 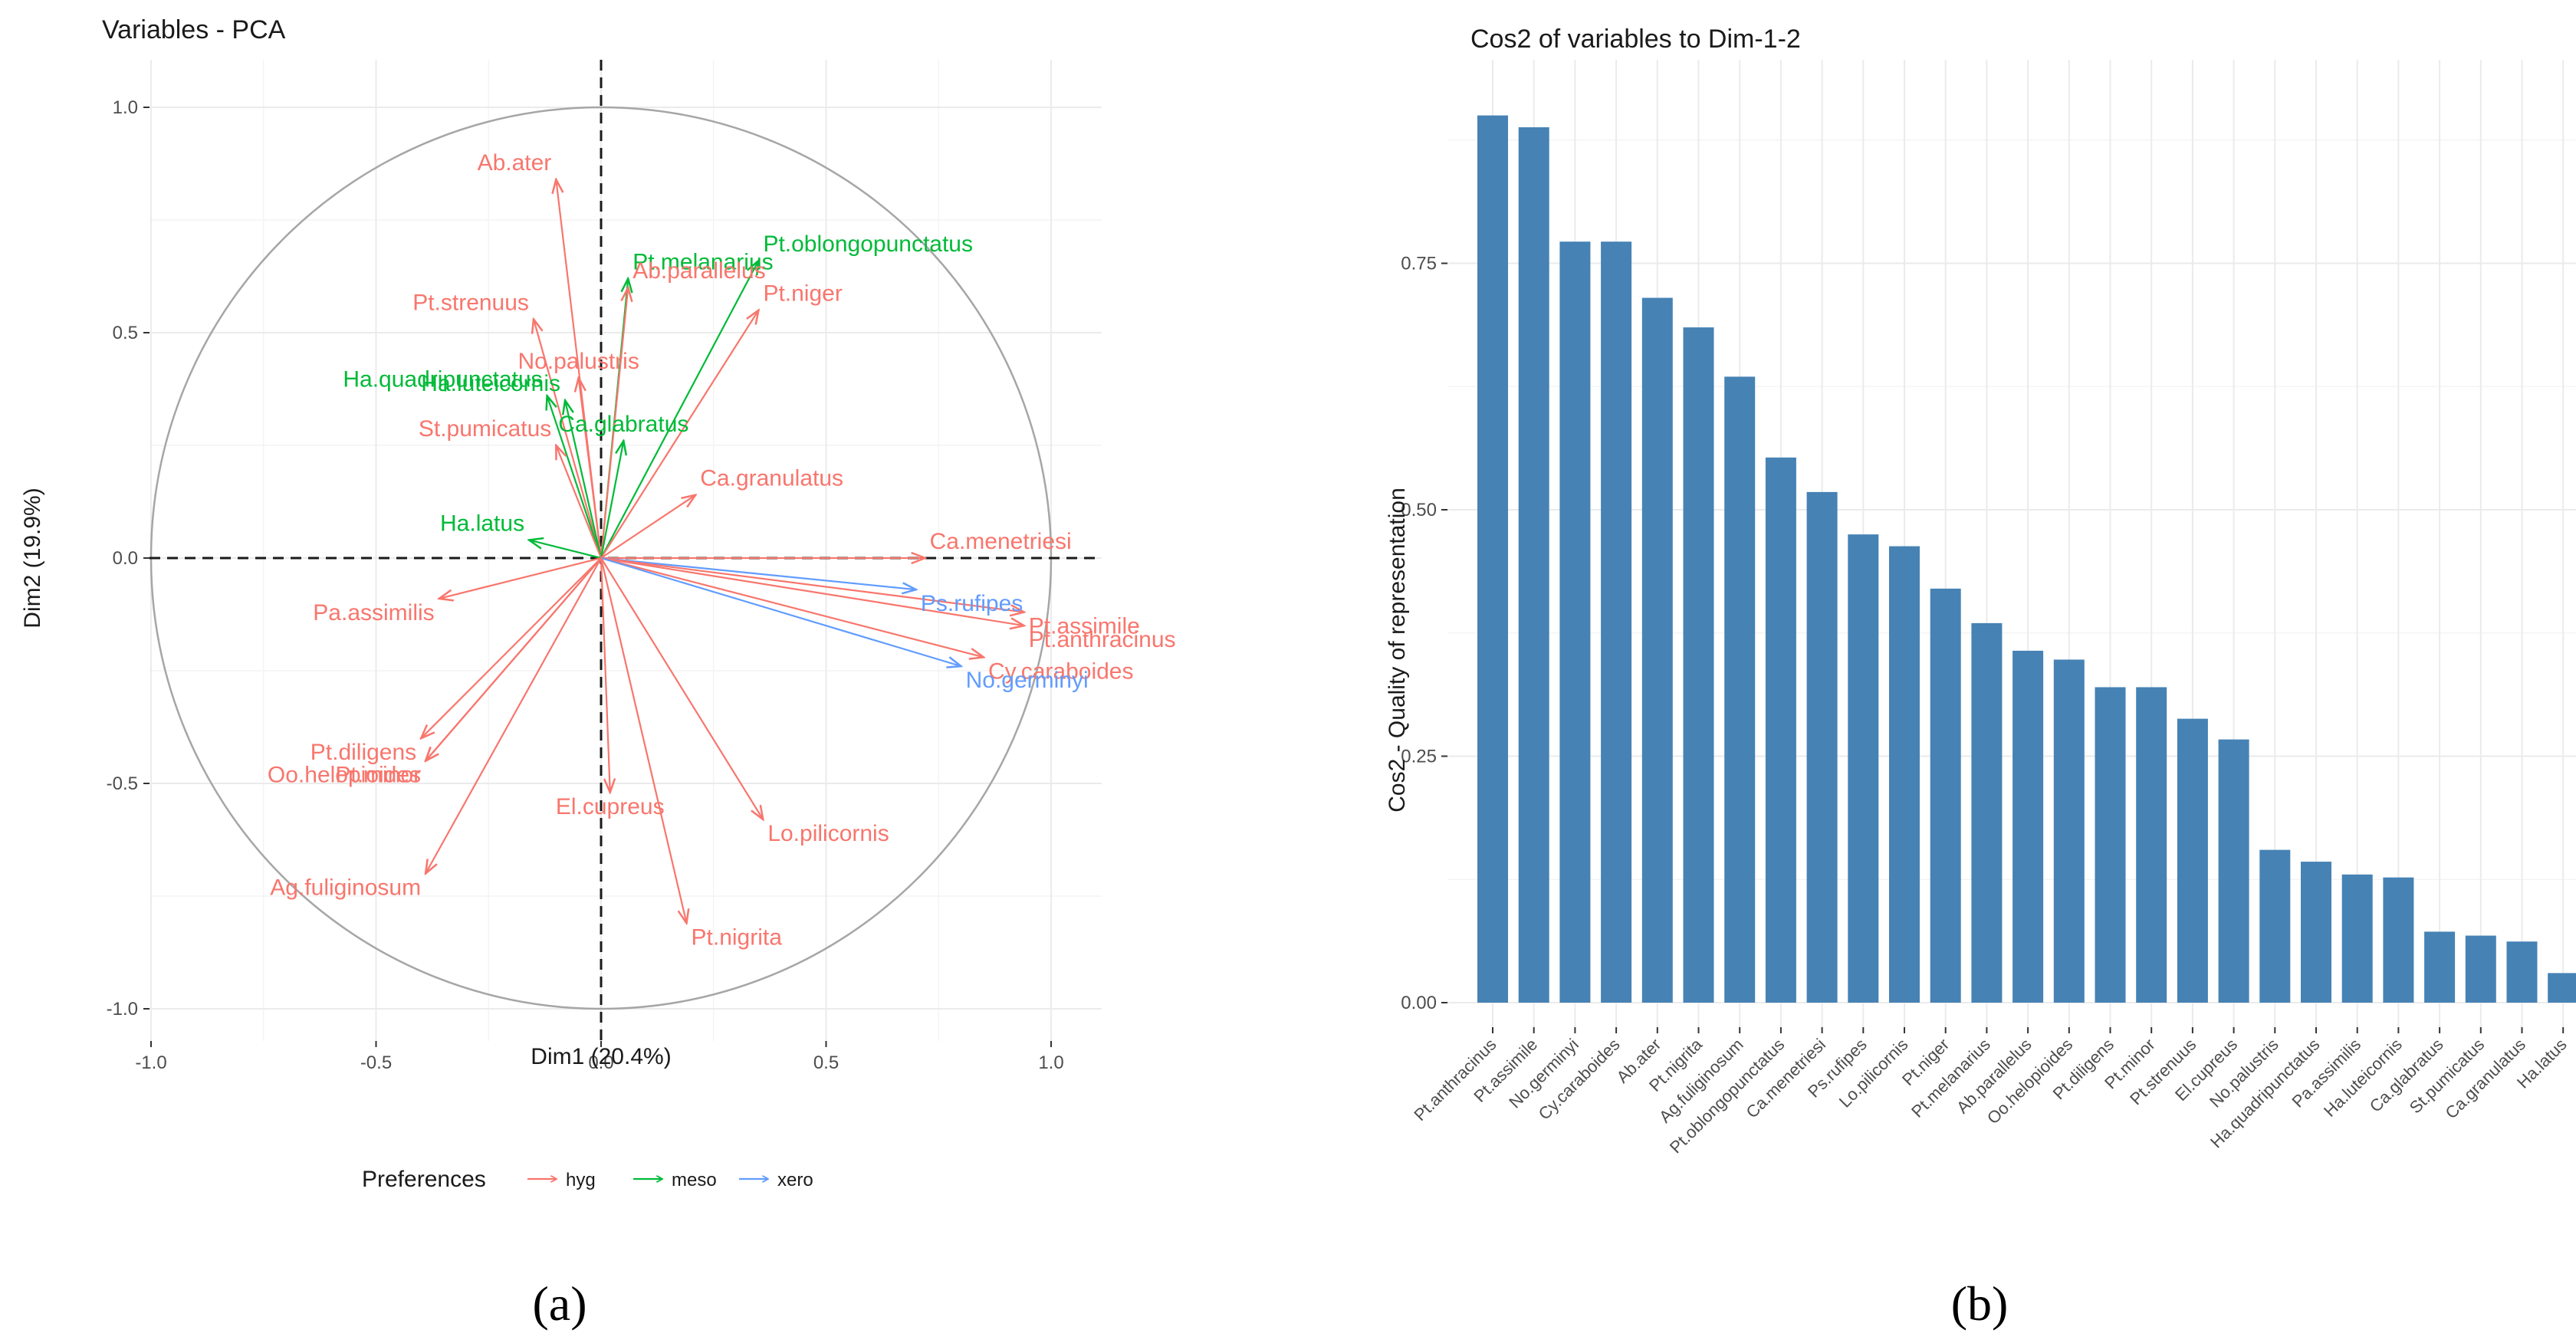 I want to click on bar-No.germinyi, so click(x=1575, y=622).